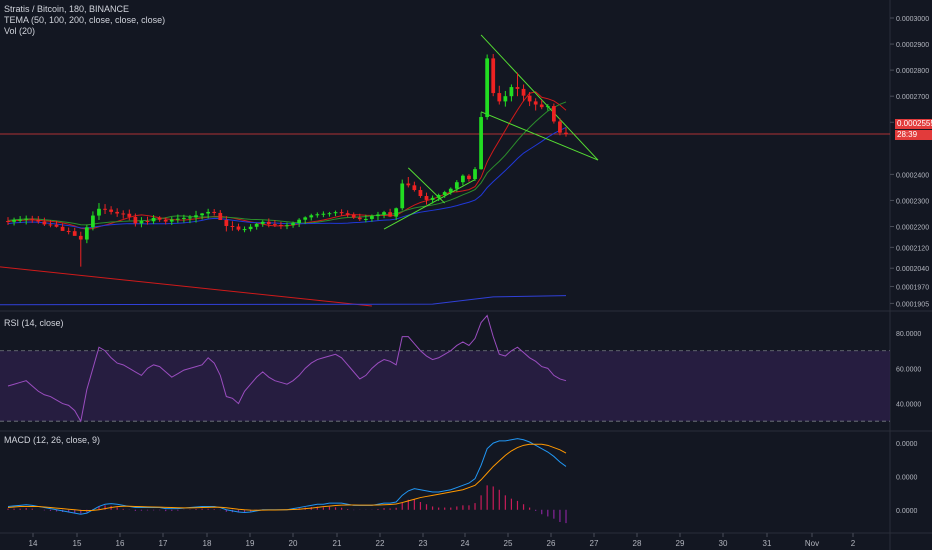 This screenshot has width=932, height=550. Describe the element at coordinates (912, 175) in the screenshot. I see `price-tick-label: 0.0002400` at that location.